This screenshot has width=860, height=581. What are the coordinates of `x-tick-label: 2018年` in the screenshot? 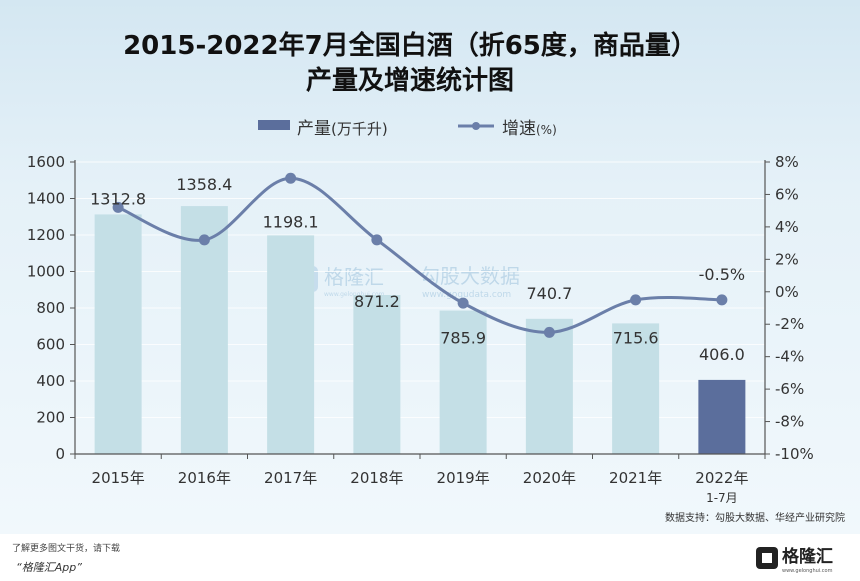 It's located at (376, 478).